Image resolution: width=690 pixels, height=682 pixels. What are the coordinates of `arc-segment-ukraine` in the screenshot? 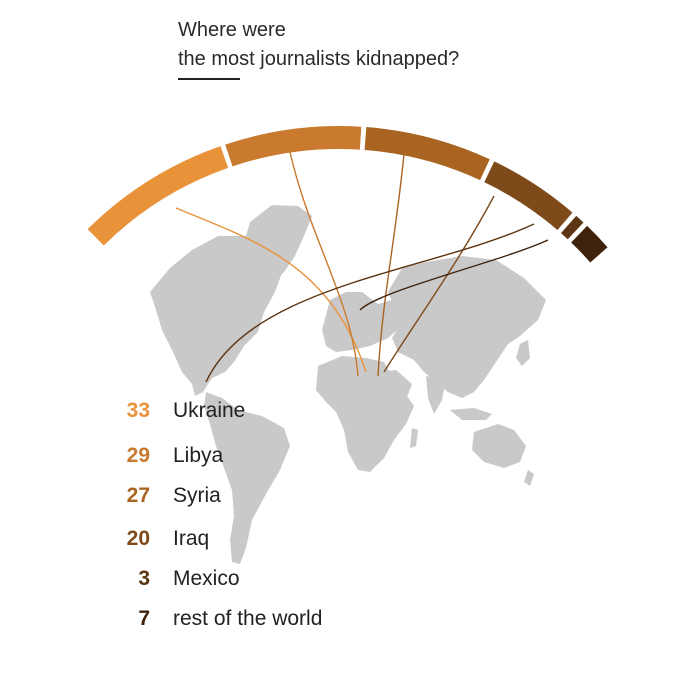 It's located at (158, 196).